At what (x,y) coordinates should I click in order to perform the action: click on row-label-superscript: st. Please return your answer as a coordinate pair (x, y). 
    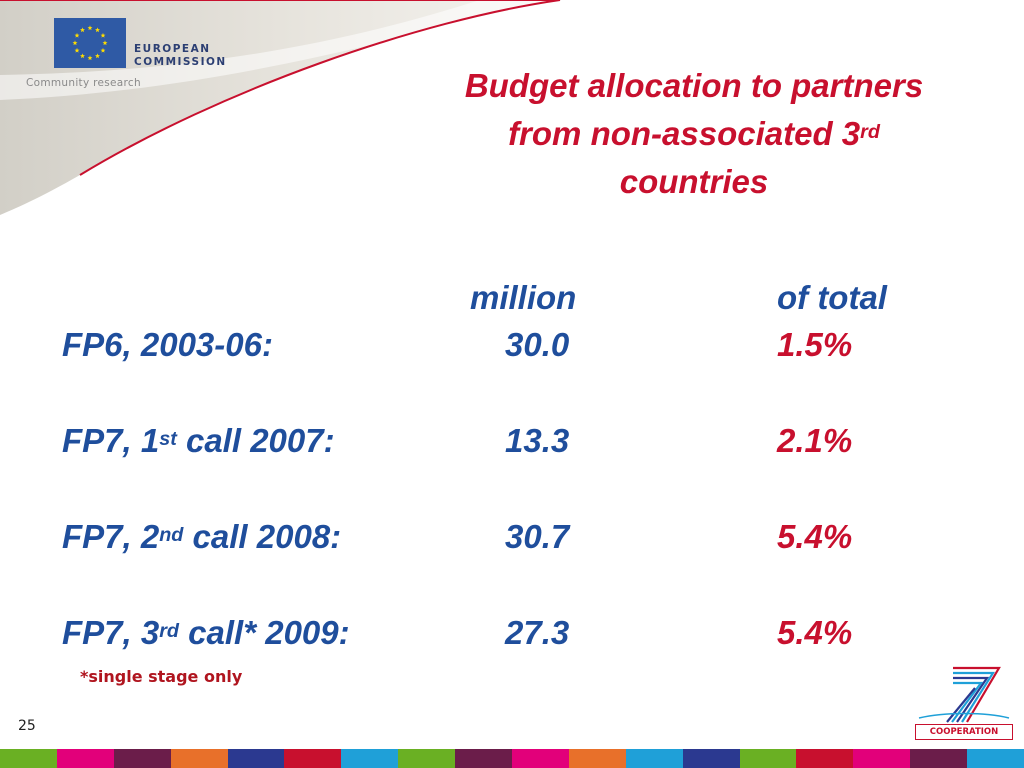
    Looking at the image, I should click on (168, 439).